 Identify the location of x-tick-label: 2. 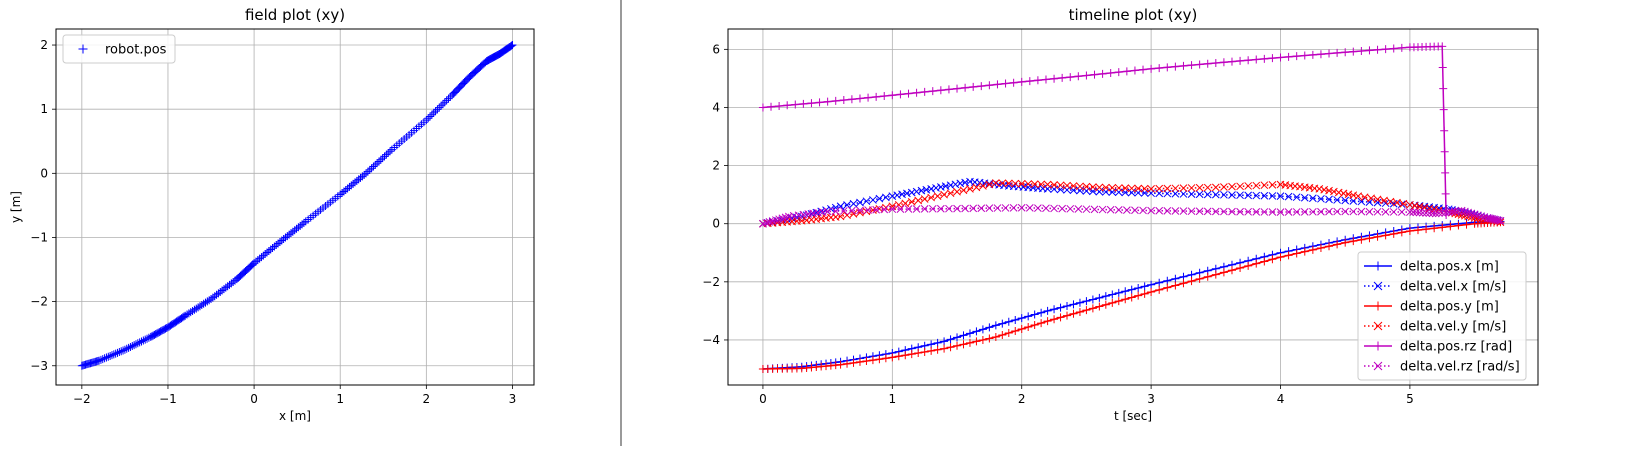
(427, 399).